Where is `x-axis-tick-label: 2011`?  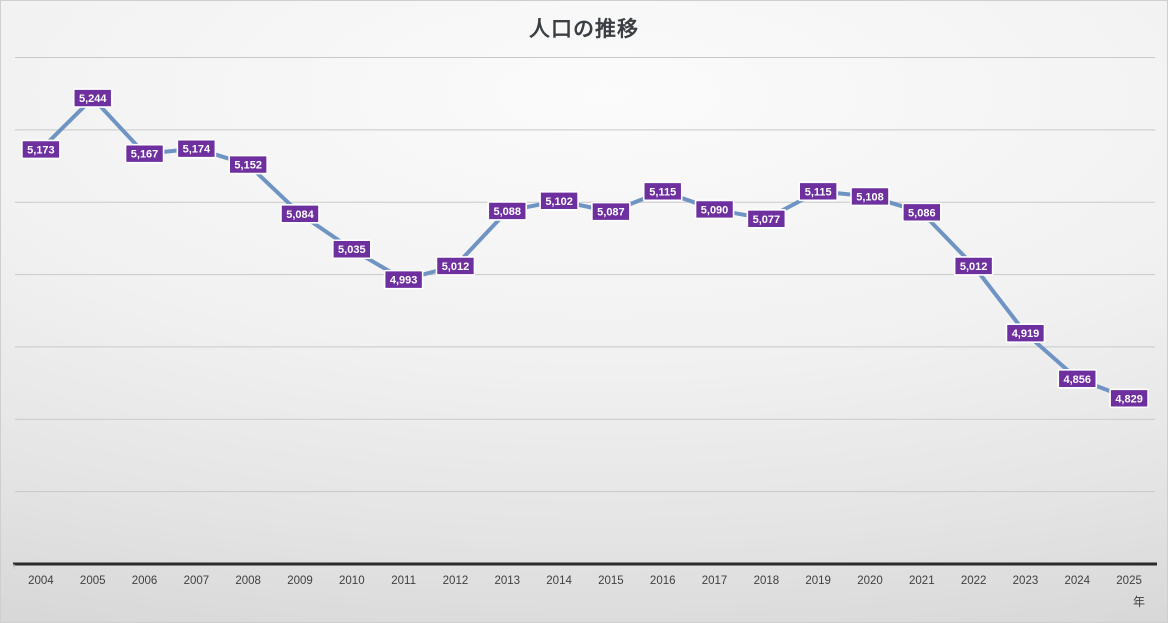 x-axis-tick-label: 2011 is located at coordinates (403, 581).